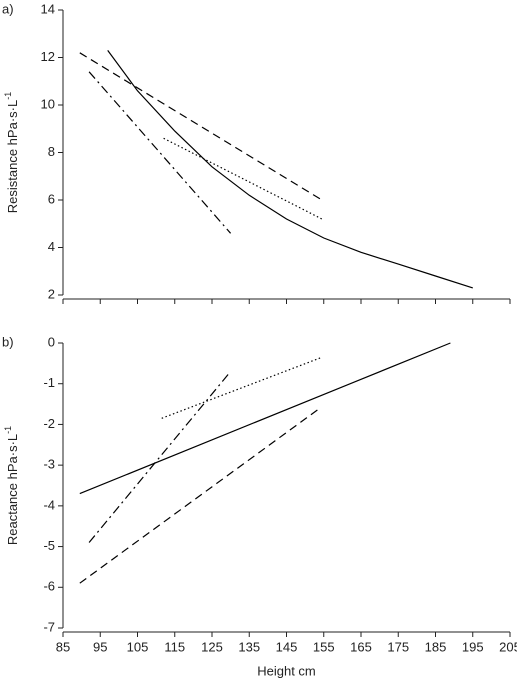  I want to click on y-tick-label: -5, so click(49, 545).